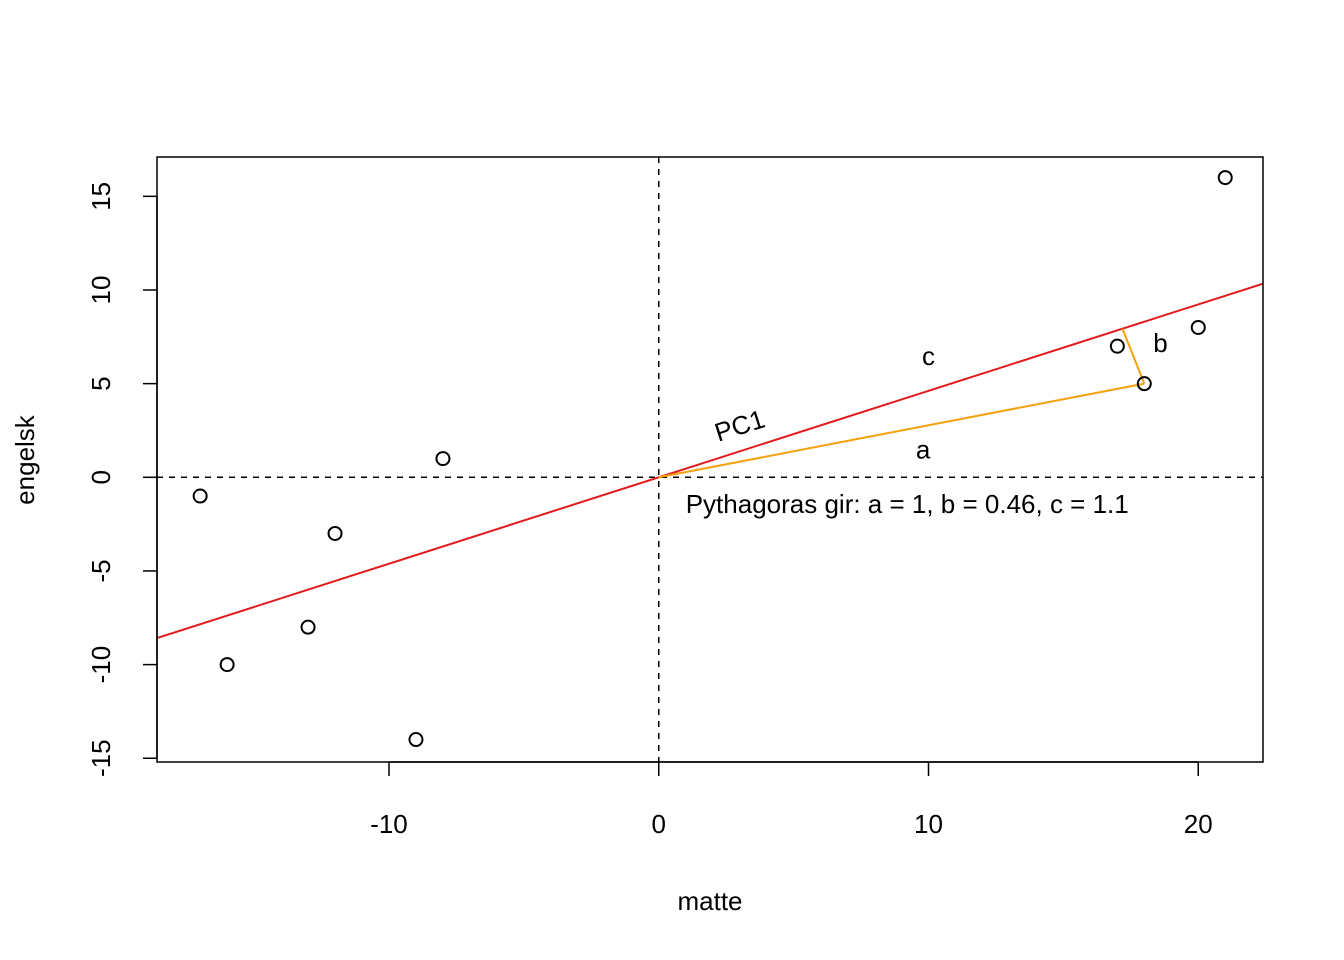 The height and width of the screenshot is (960, 1344). I want to click on triangle-label-a: a, so click(923, 450).